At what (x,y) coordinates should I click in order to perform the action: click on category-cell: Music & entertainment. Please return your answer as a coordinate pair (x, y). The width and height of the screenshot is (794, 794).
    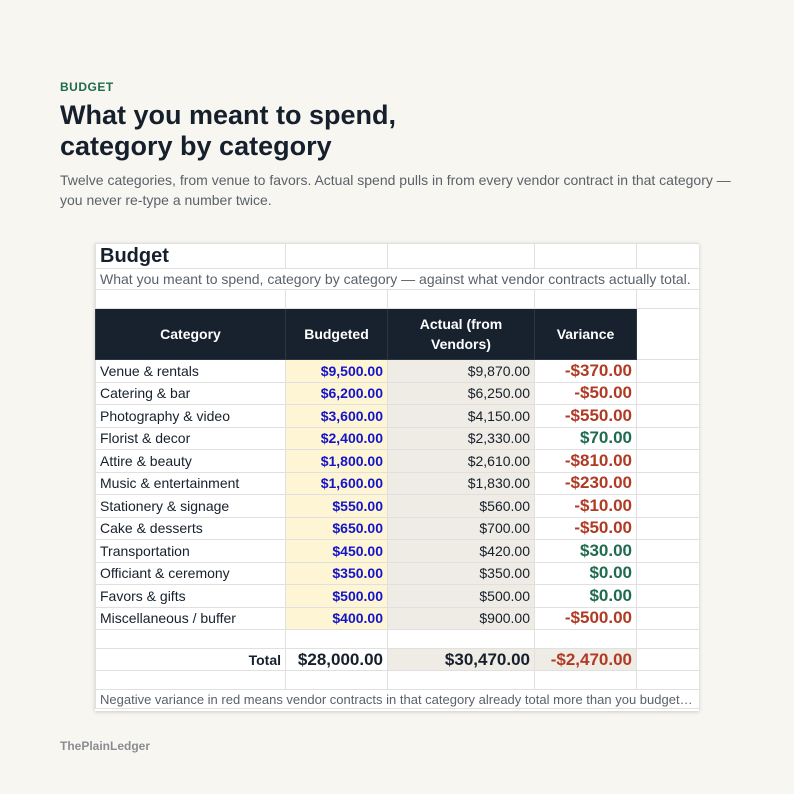
    Looking at the image, I should click on (190, 483).